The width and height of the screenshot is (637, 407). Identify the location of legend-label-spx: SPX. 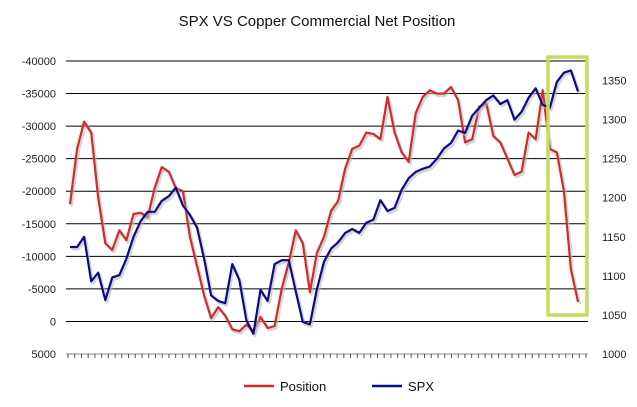
(421, 386).